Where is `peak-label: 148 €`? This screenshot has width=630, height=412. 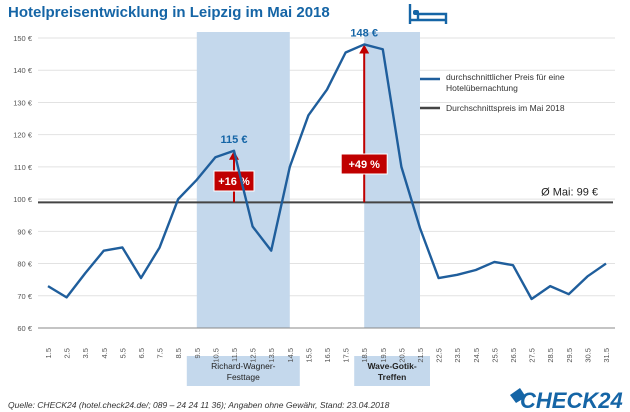
peak-label: 148 € is located at coordinates (364, 33).